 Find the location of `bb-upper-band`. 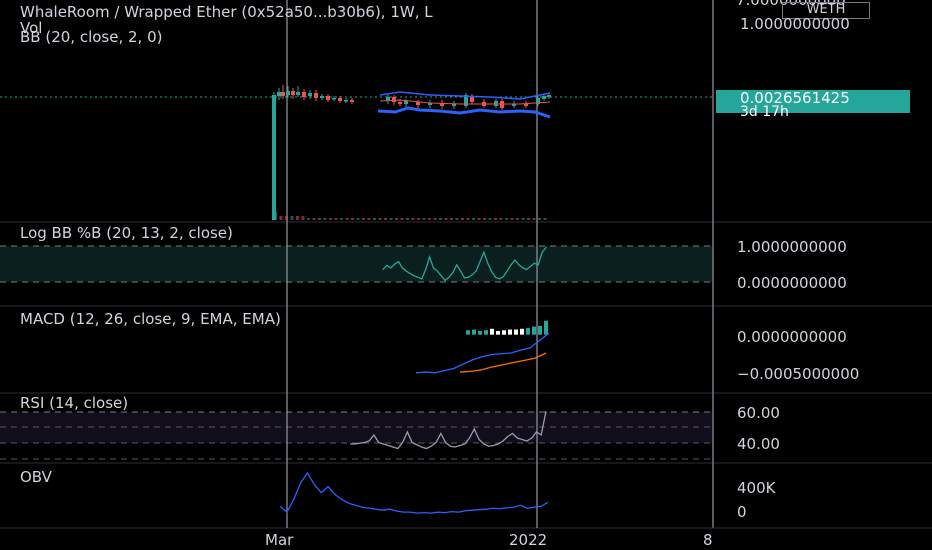

bb-upper-band is located at coordinates (465, 95).